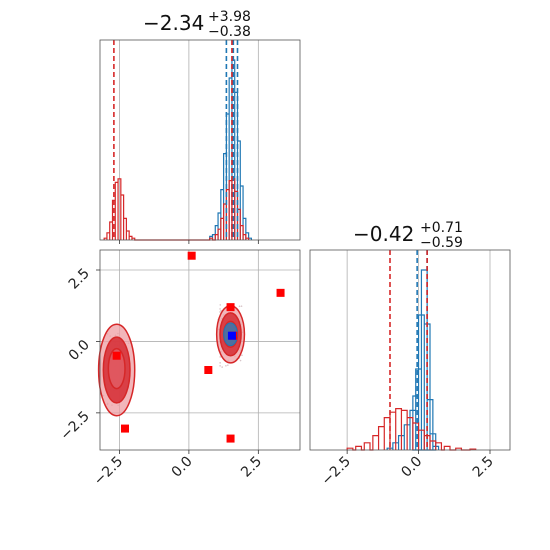 The image size is (550, 550). Describe the element at coordinates (441, 228) in the screenshot. I see `title-2-upper: +0.71` at that location.